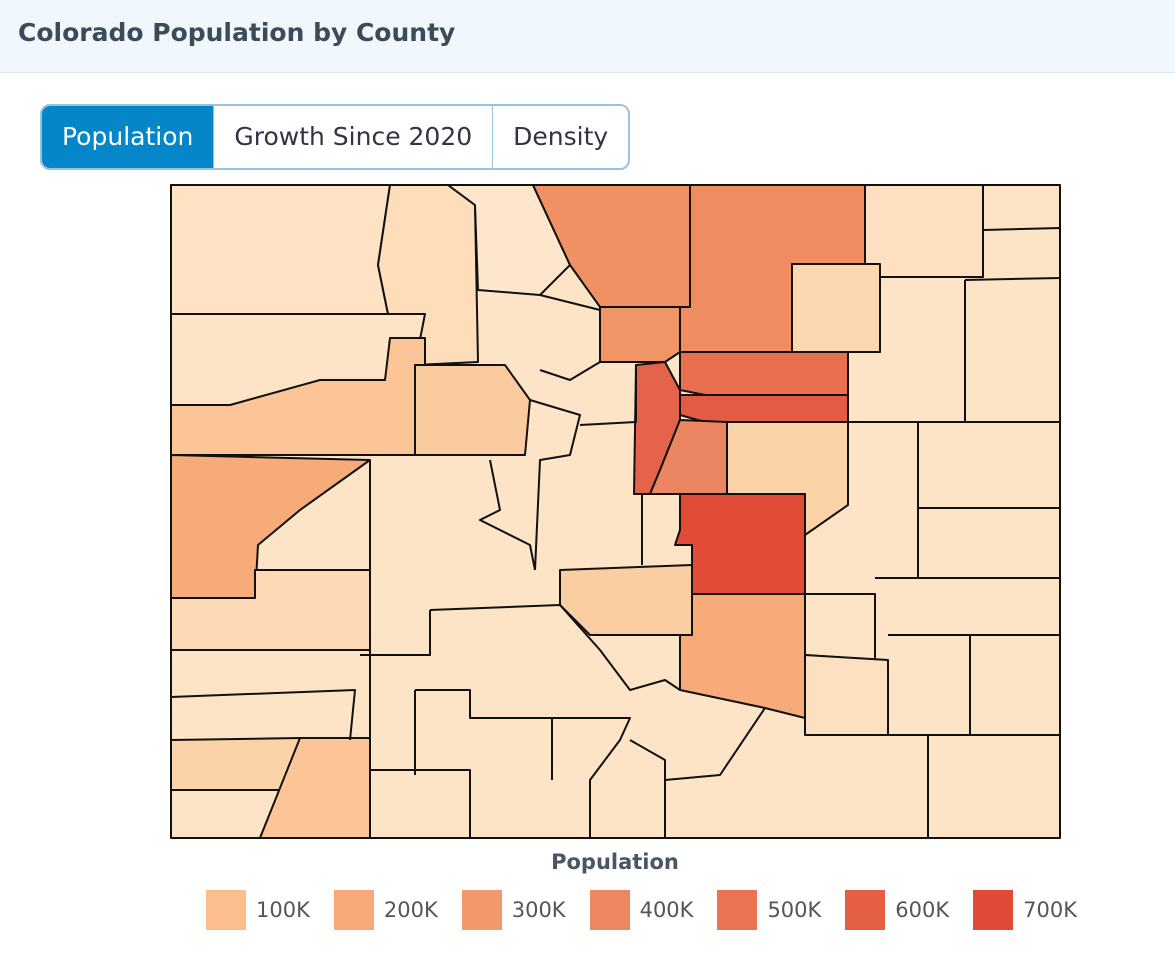  I want to click on tab: Population, so click(128, 137).